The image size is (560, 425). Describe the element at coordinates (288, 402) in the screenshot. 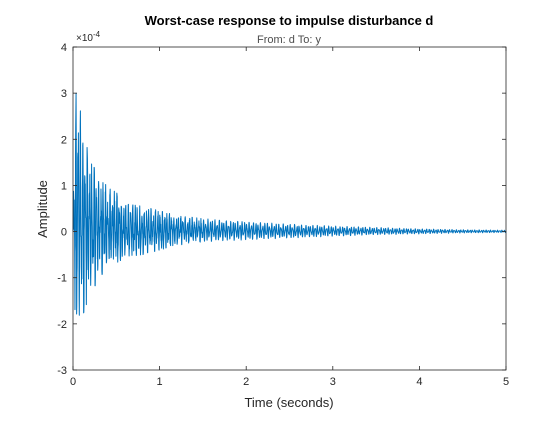

I see `x-axis-label: Time (seconds)` at that location.